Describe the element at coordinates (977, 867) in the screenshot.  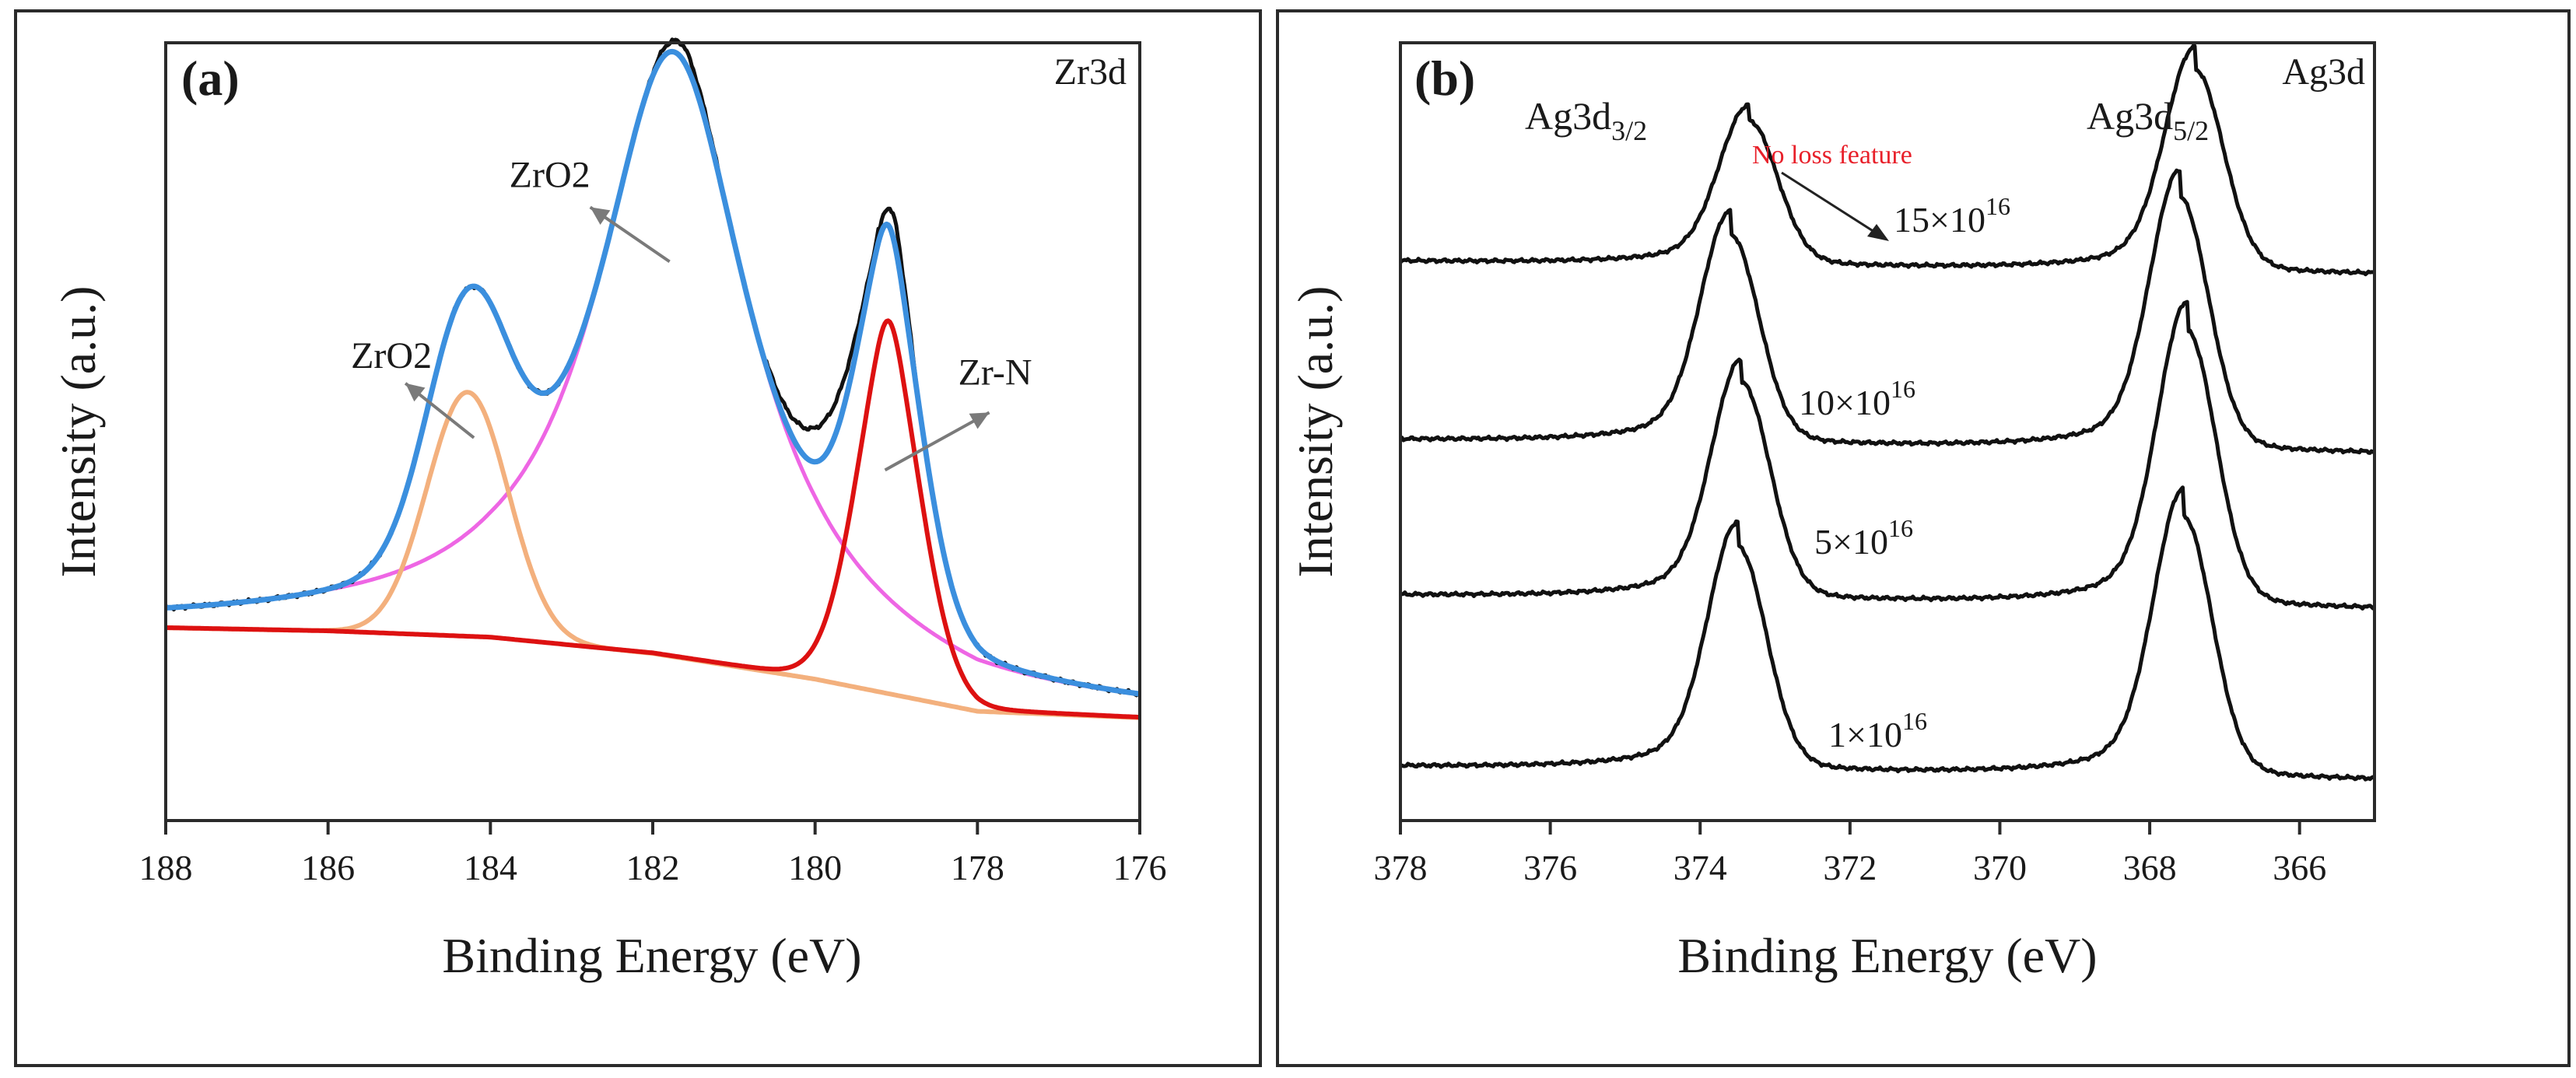
I see `panel-a-tick-label: 178` at that location.